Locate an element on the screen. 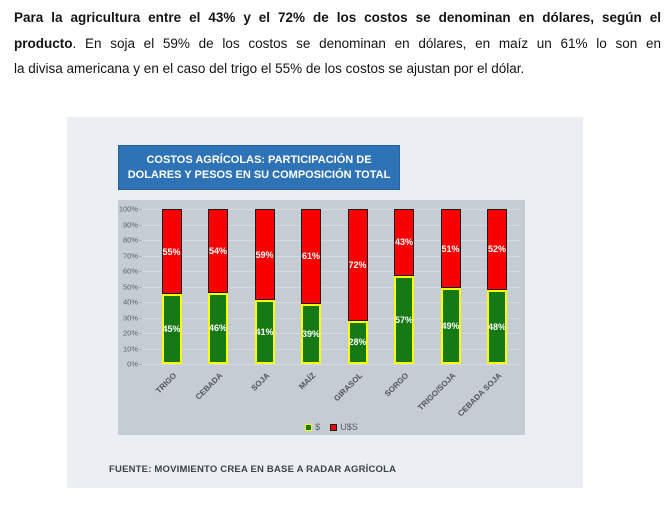 Image resolution: width=672 pixels, height=507 pixels. y-axis-tick-label-30: 30% is located at coordinates (130, 317).